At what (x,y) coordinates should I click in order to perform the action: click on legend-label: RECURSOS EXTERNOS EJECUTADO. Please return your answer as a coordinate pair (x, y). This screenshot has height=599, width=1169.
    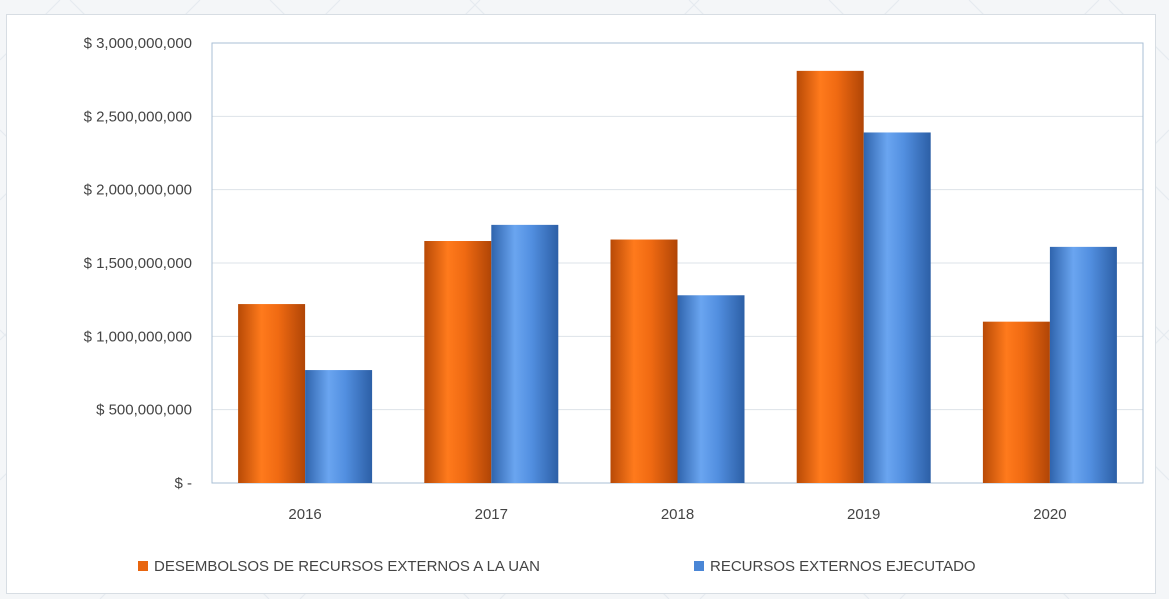
    Looking at the image, I should click on (843, 566).